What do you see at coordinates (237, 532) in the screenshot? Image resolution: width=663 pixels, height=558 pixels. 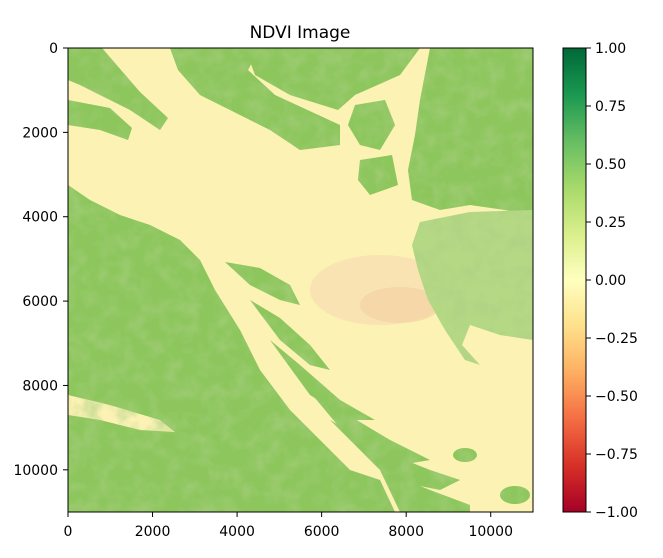 I see `x-tick-label: 4000` at bounding box center [237, 532].